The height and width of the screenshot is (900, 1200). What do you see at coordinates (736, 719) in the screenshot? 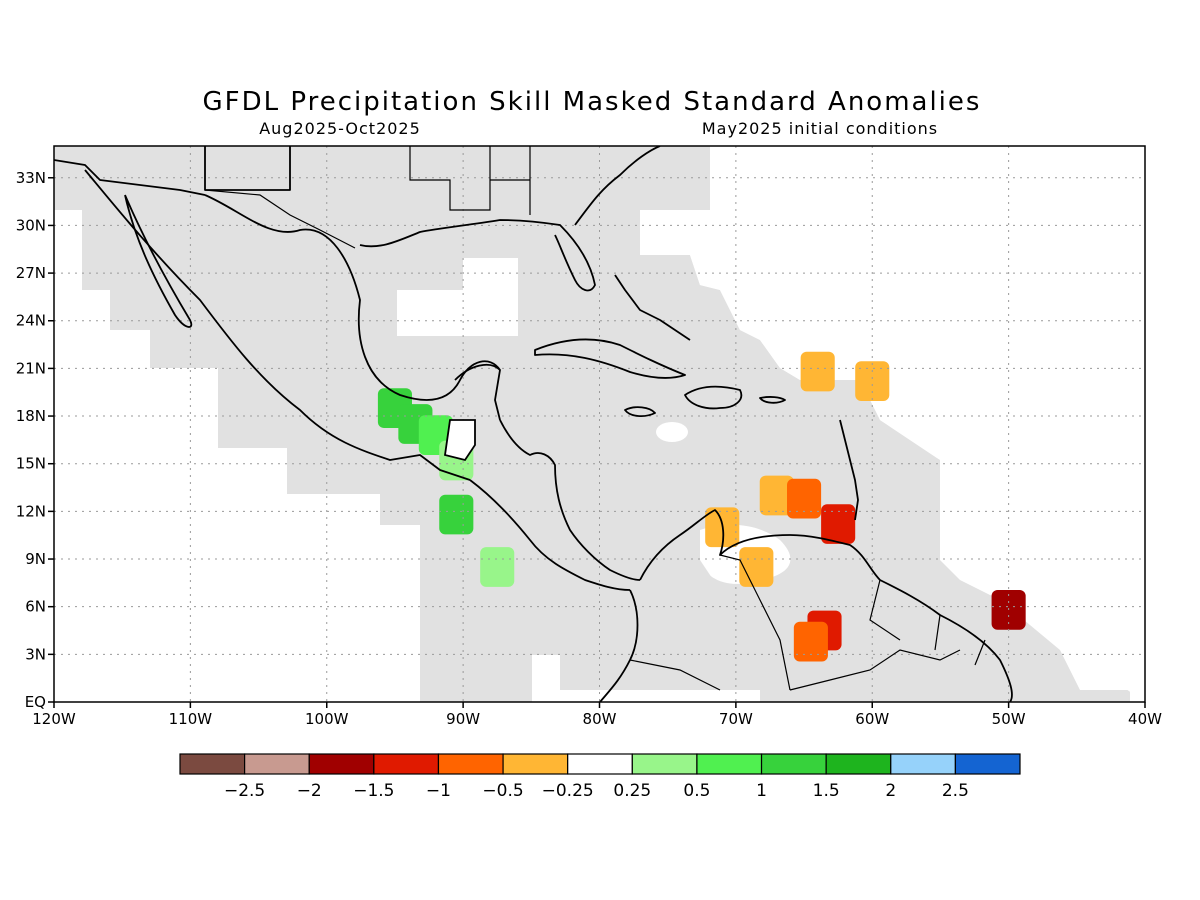
I see `lon-tick-label: 70W` at bounding box center [736, 719].